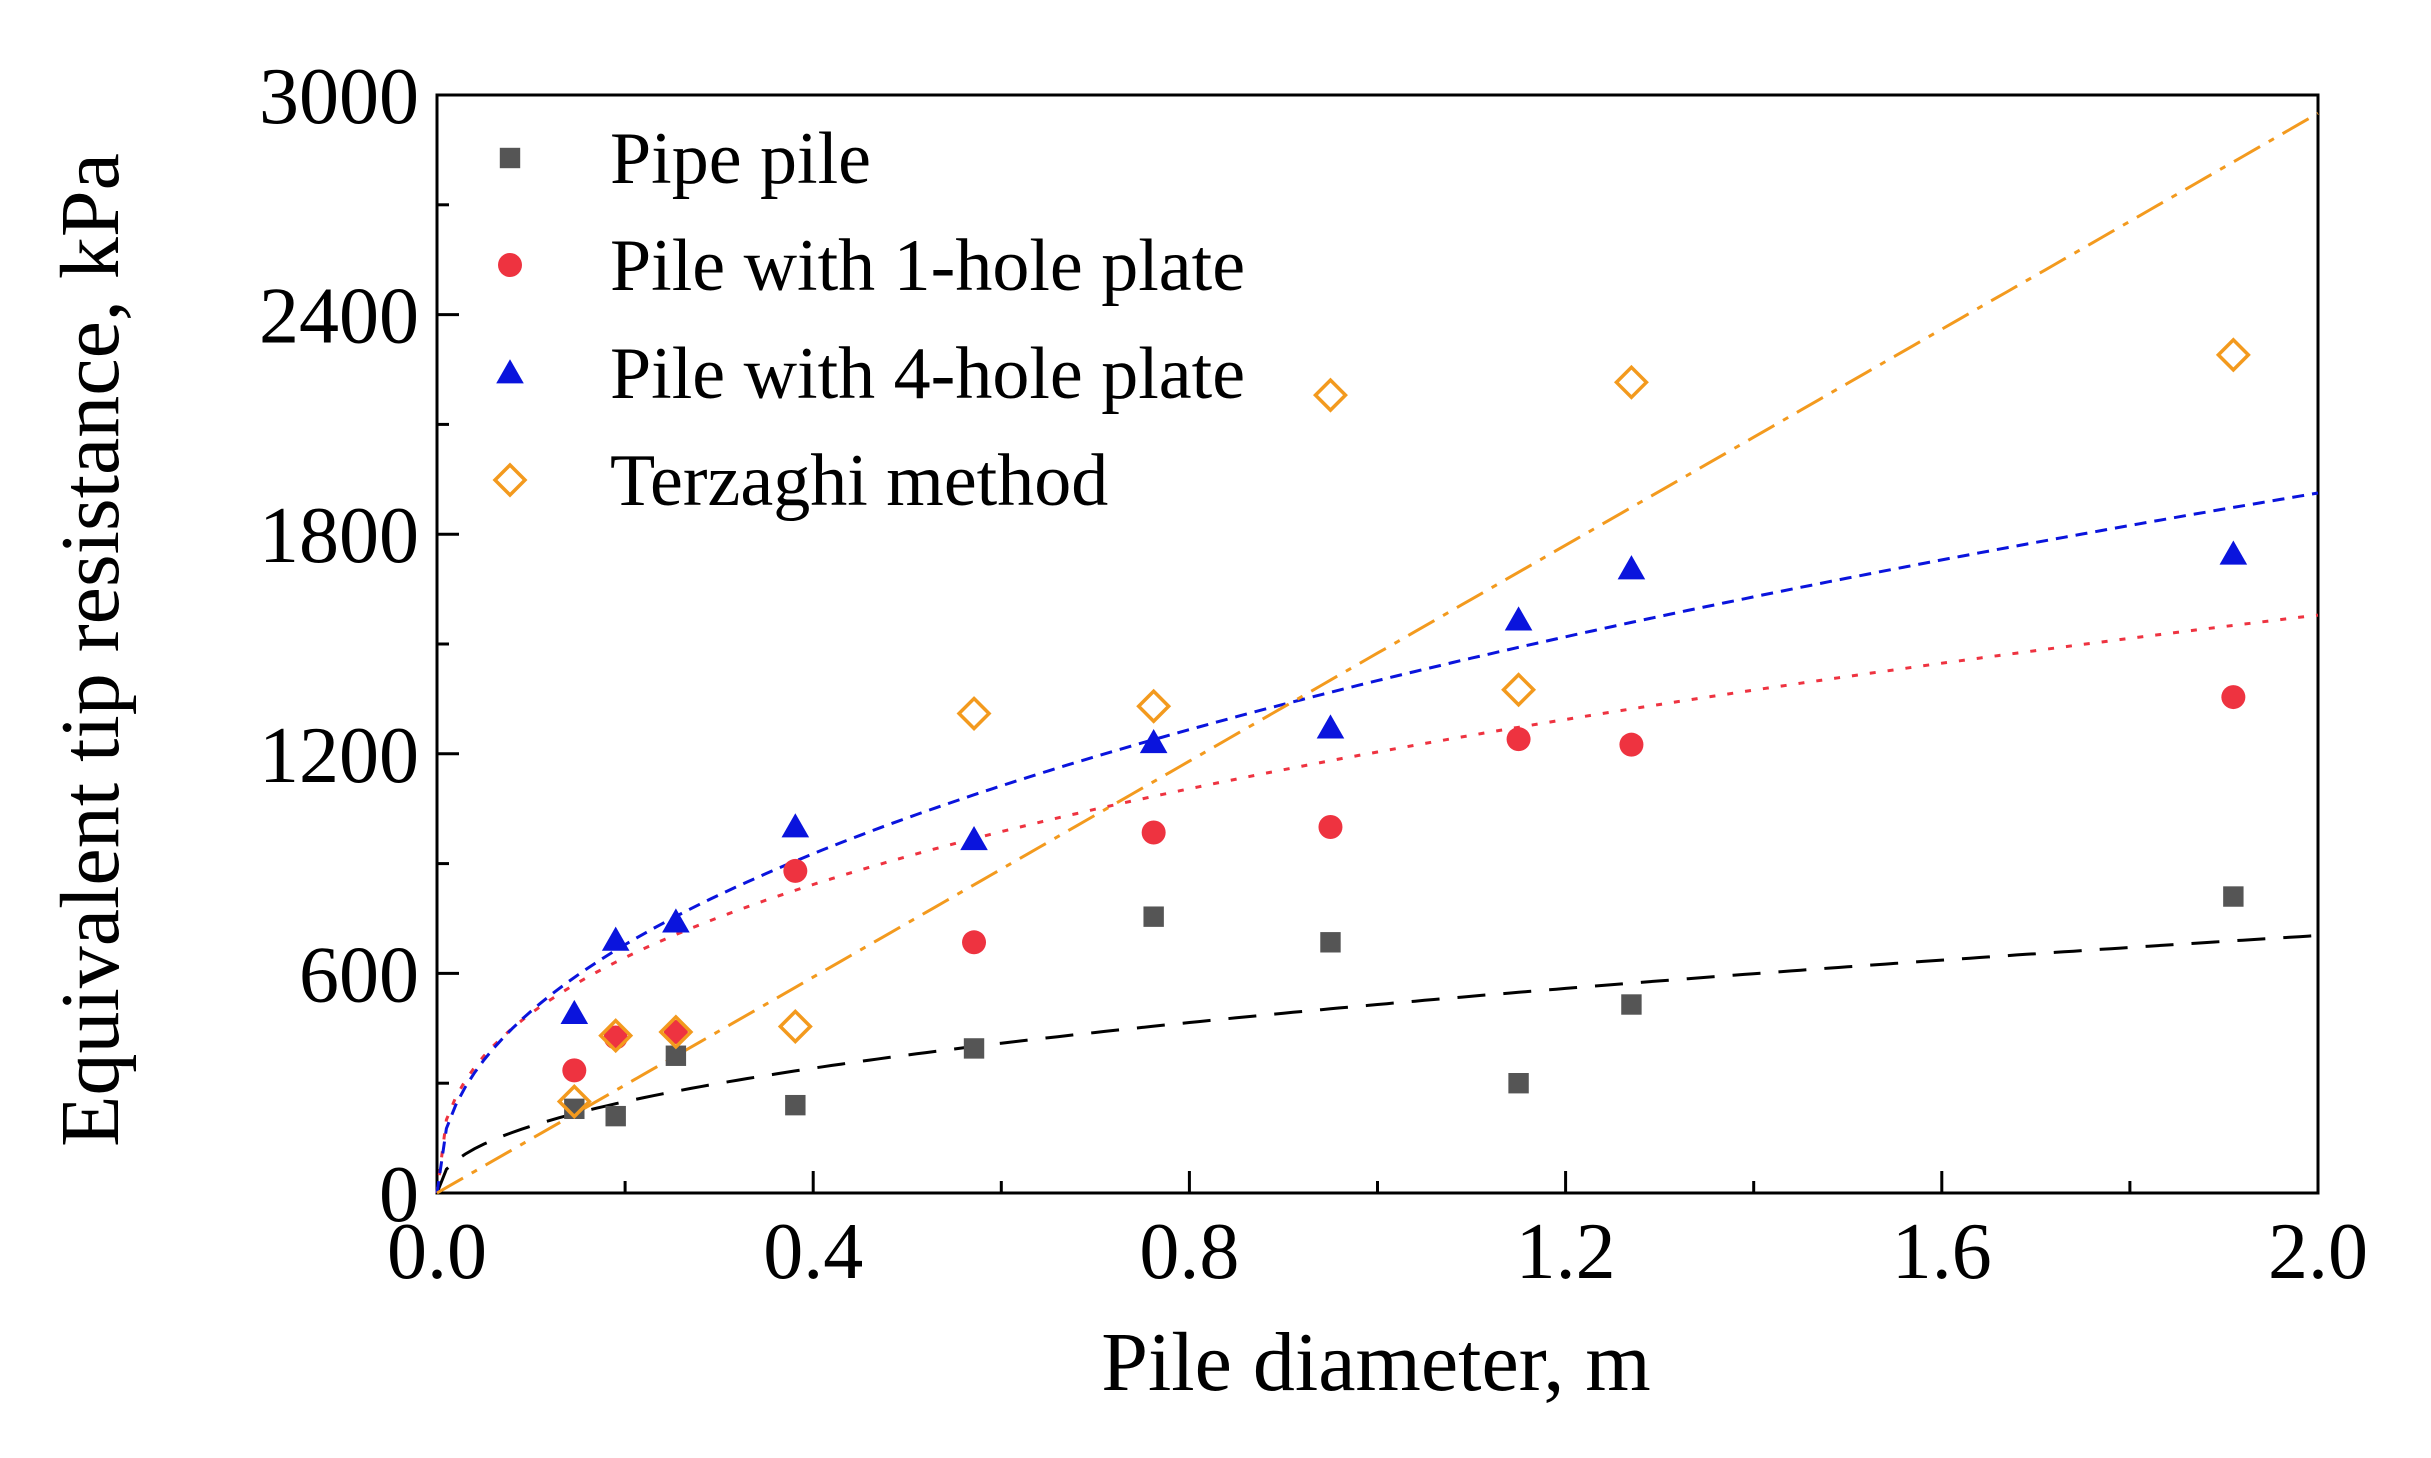  Describe the element at coordinates (339, 536) in the screenshot. I see `y-tick-label: 1800` at that location.